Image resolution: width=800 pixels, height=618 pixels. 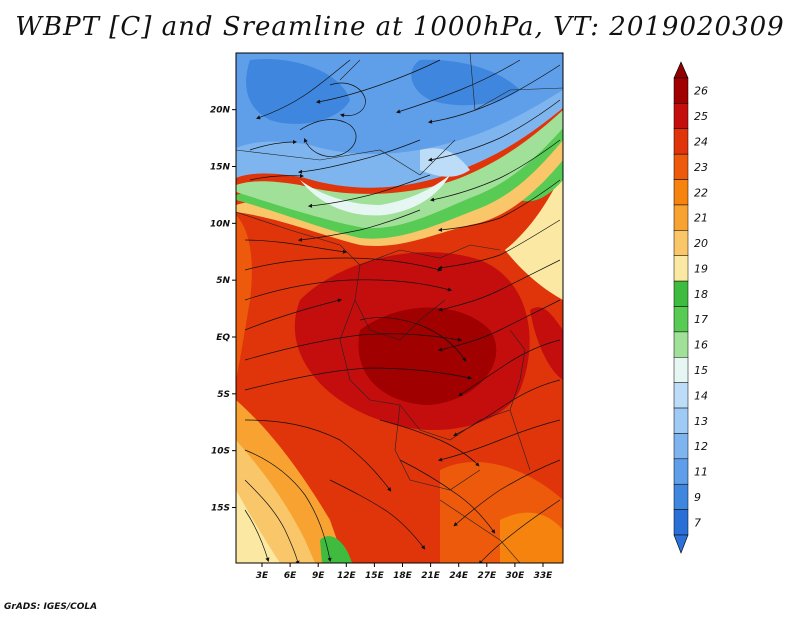 I want to click on colorbar-label: 23, so click(x=701, y=167).